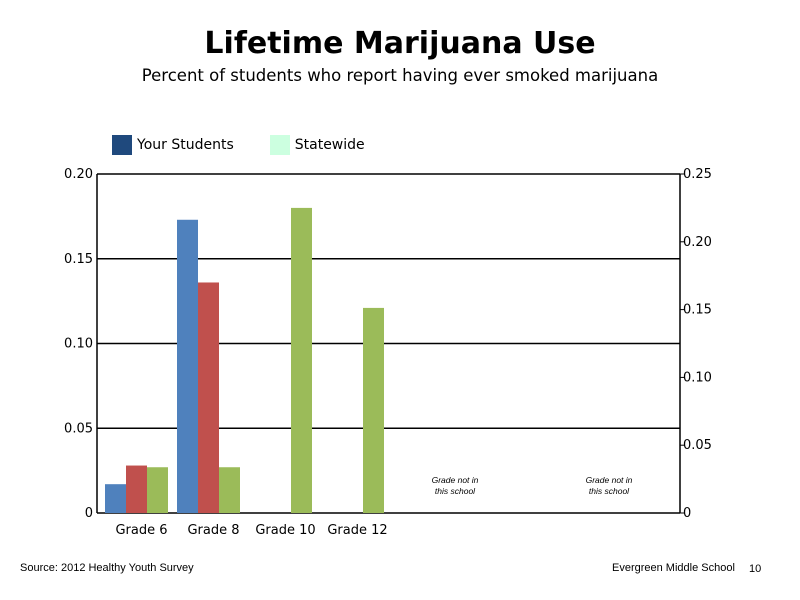 This screenshot has width=800, height=600. Describe the element at coordinates (755, 569) in the screenshot. I see `page-number: 10` at that location.